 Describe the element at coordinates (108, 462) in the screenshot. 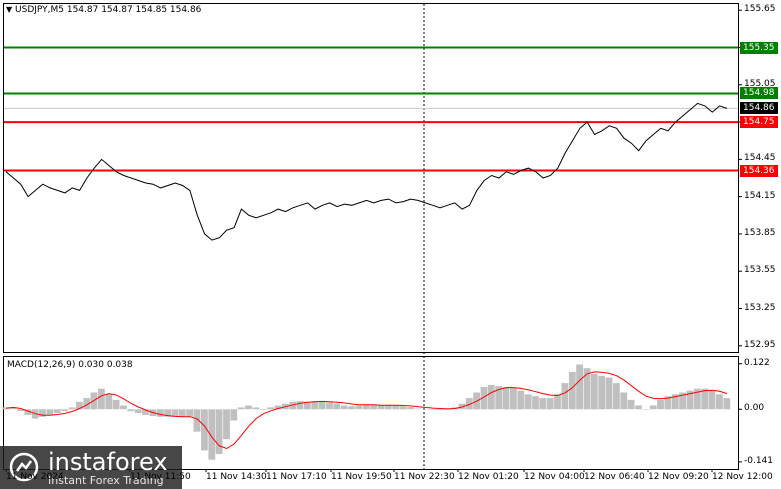

I see `watermark-brand: instaforex` at that location.